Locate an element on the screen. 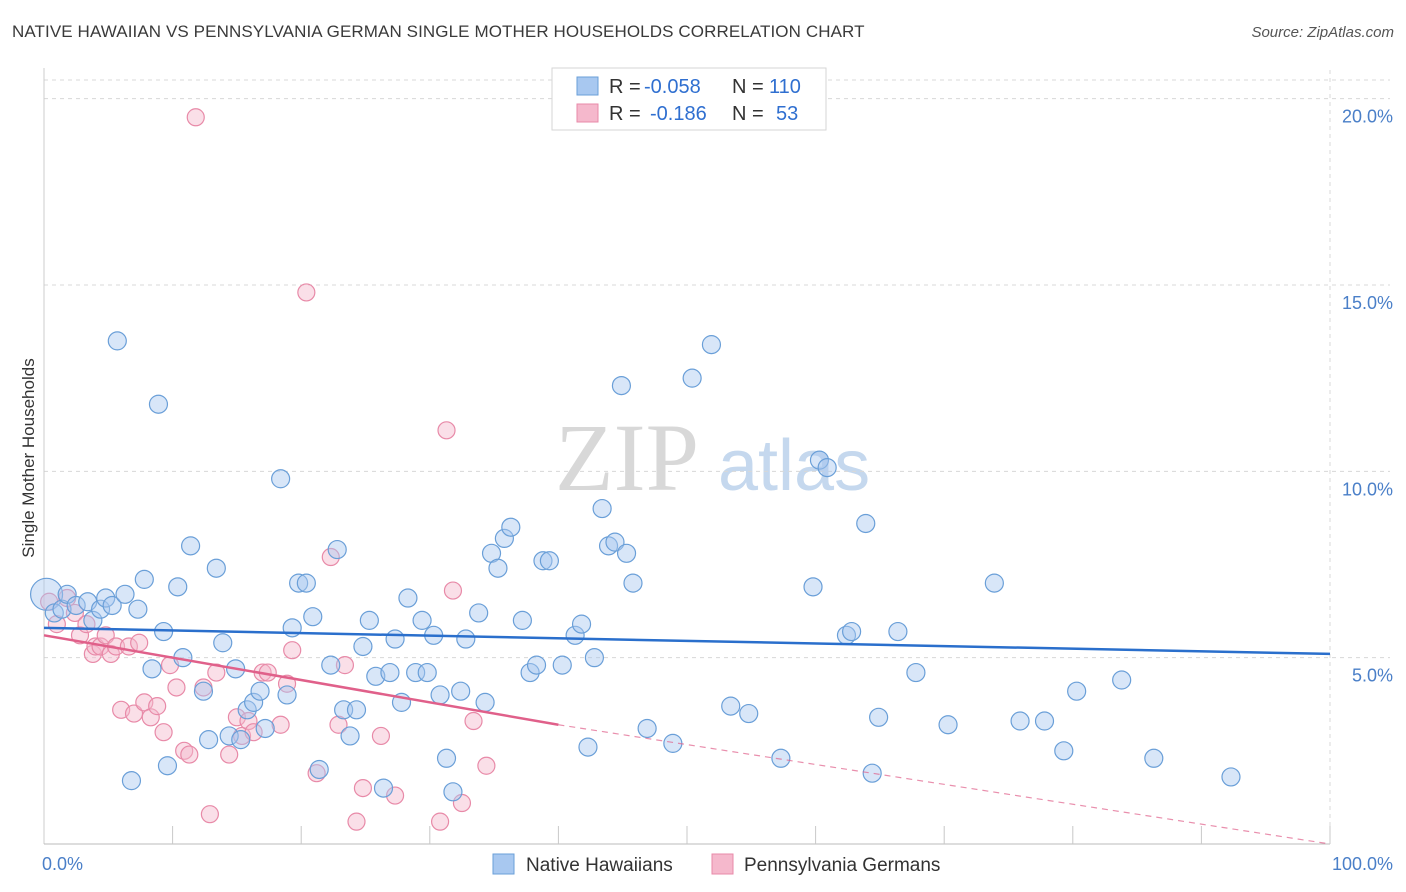  legend-r-value-2: -0.186 is located at coordinates (678, 114).